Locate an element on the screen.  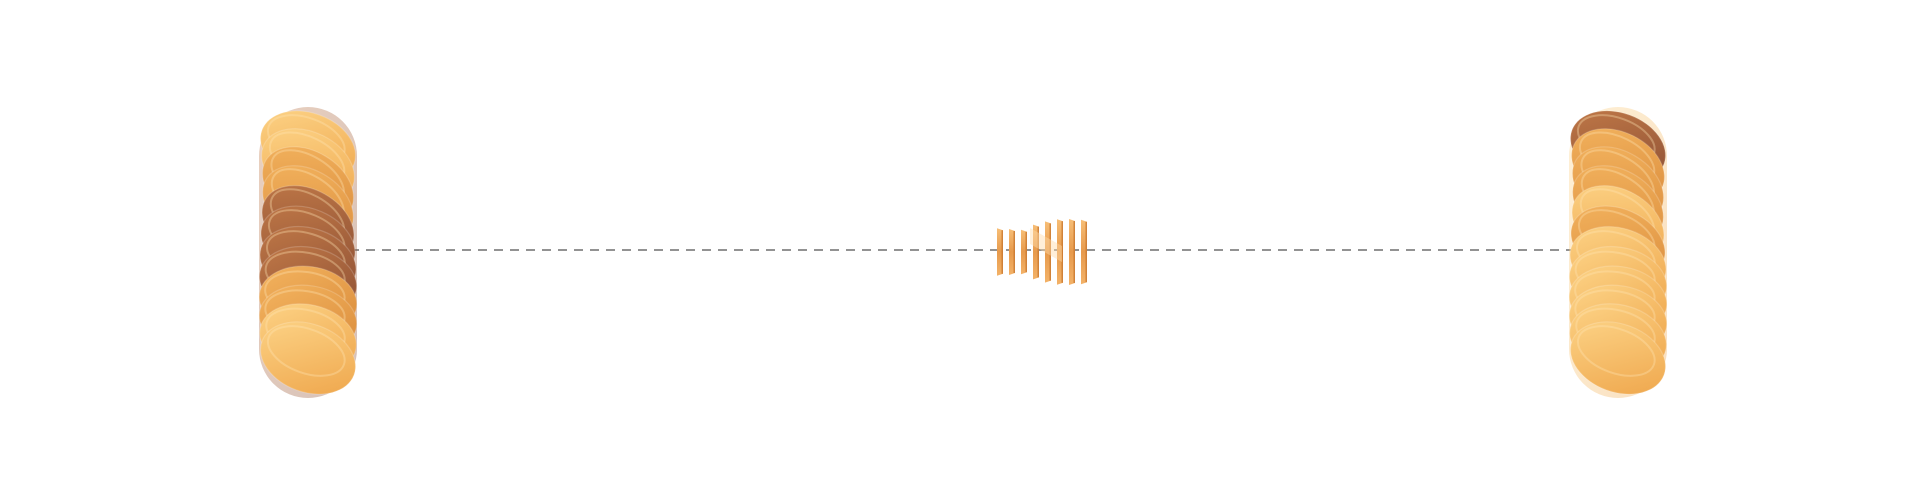
center-highlight is located at coordinates (1046, 245).